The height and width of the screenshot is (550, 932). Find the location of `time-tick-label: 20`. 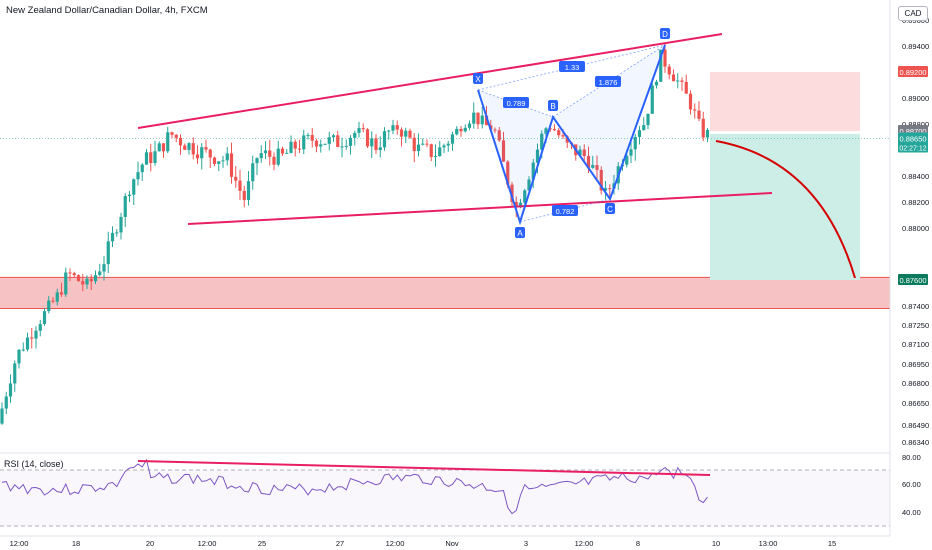

time-tick-label: 20 is located at coordinates (150, 543).